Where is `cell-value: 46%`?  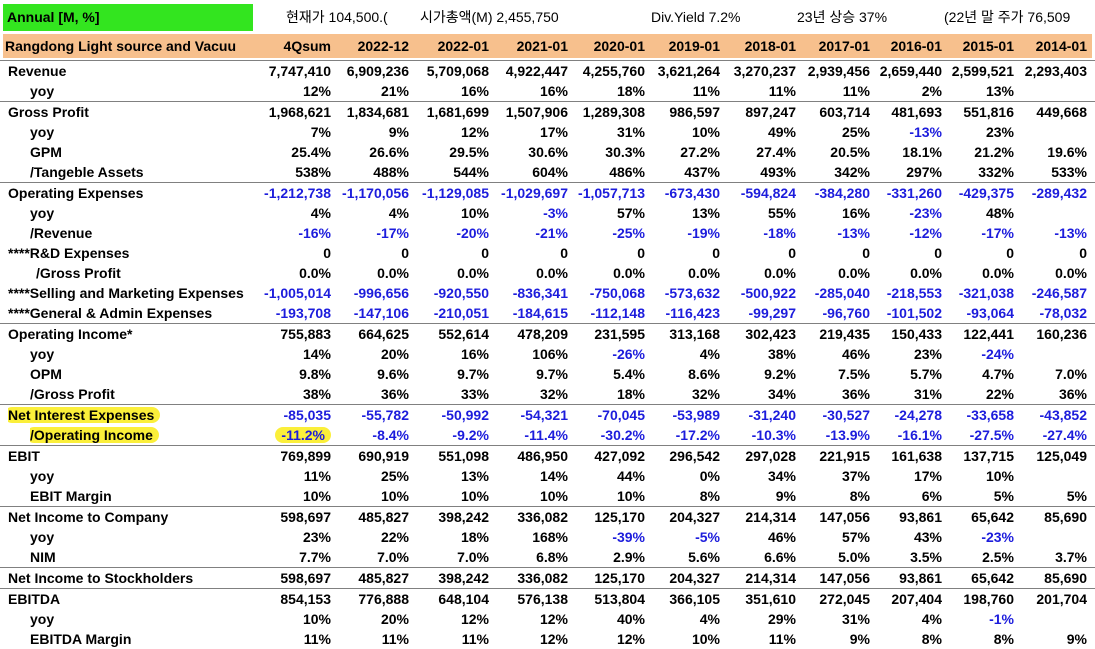 cell-value: 46% is located at coordinates (781, 537).